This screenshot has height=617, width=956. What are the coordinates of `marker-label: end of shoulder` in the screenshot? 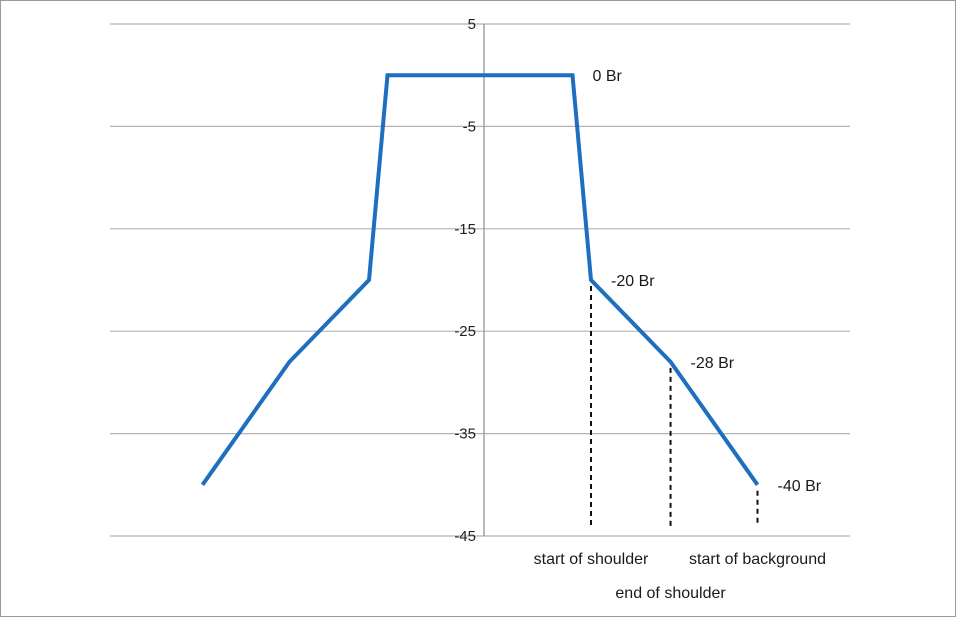 It's located at (670, 593).